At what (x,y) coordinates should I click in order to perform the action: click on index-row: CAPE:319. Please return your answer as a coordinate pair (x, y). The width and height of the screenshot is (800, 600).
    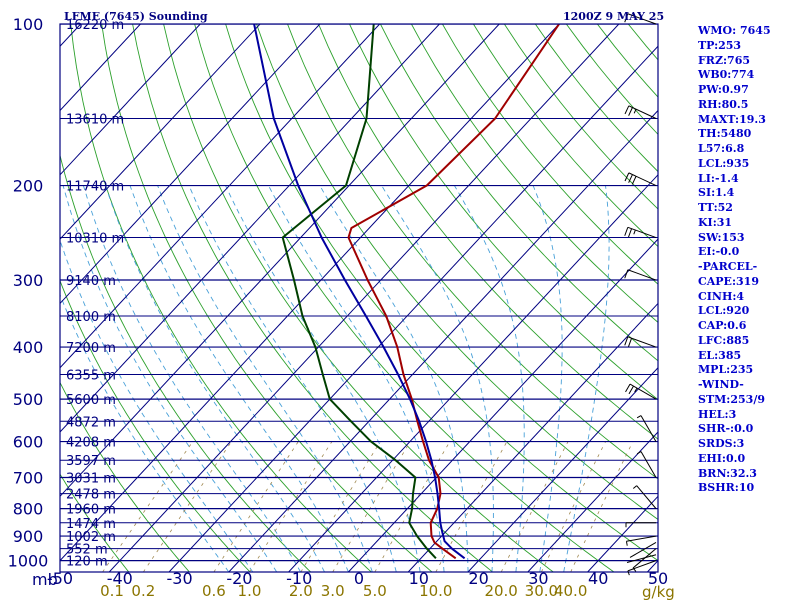
    Looking at the image, I should click on (728, 281).